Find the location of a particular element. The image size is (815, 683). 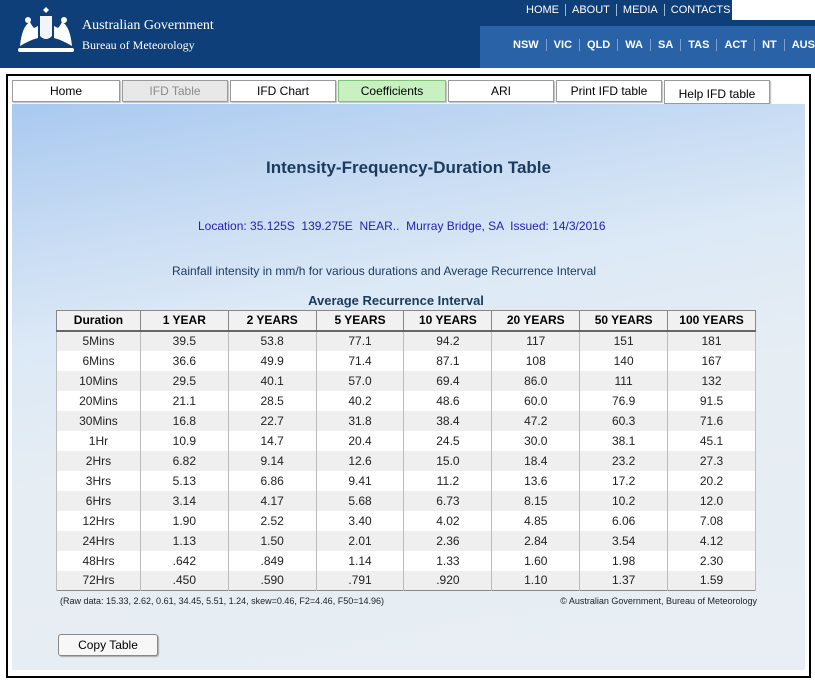

tab-help-ifd-table: Help IFD table is located at coordinates (717, 92).